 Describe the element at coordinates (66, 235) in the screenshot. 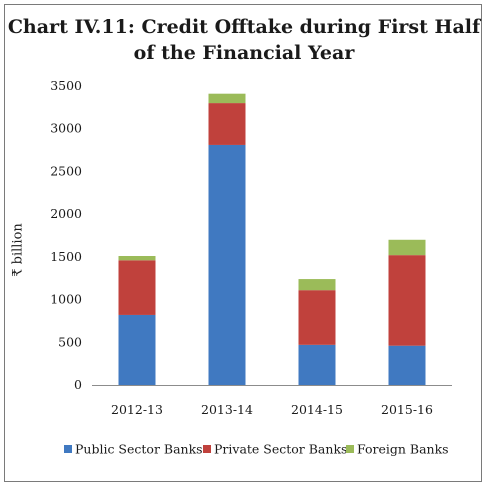

I see `y-axis-ticks: 0 500 1000 1500 2000 2500 3000 3500` at that location.